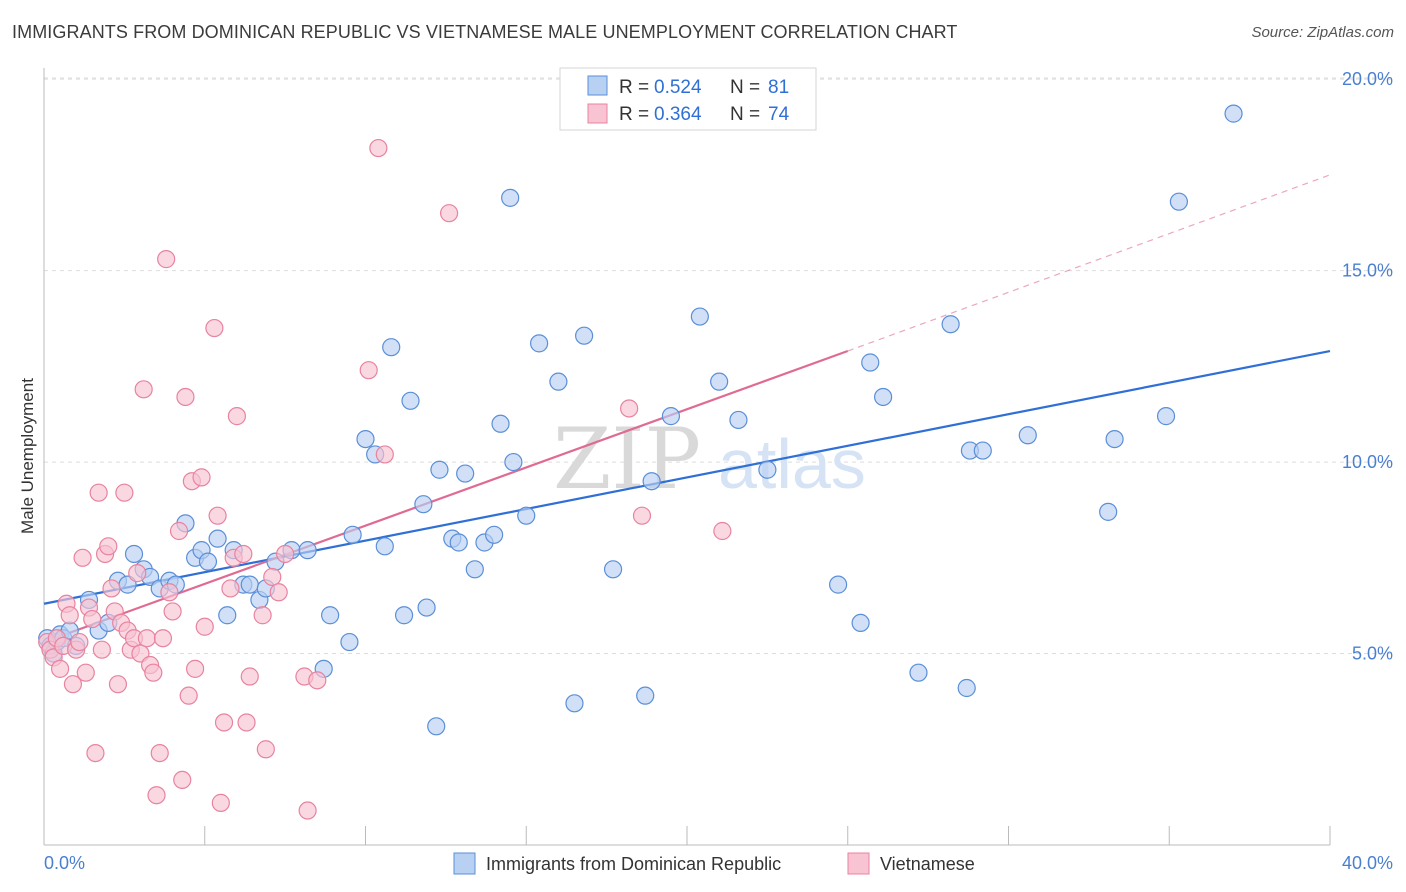 This screenshot has height=892, width=1406. What do you see at coordinates (627, 459) in the screenshot?
I see `watermark-zip: ZIP` at bounding box center [627, 459].